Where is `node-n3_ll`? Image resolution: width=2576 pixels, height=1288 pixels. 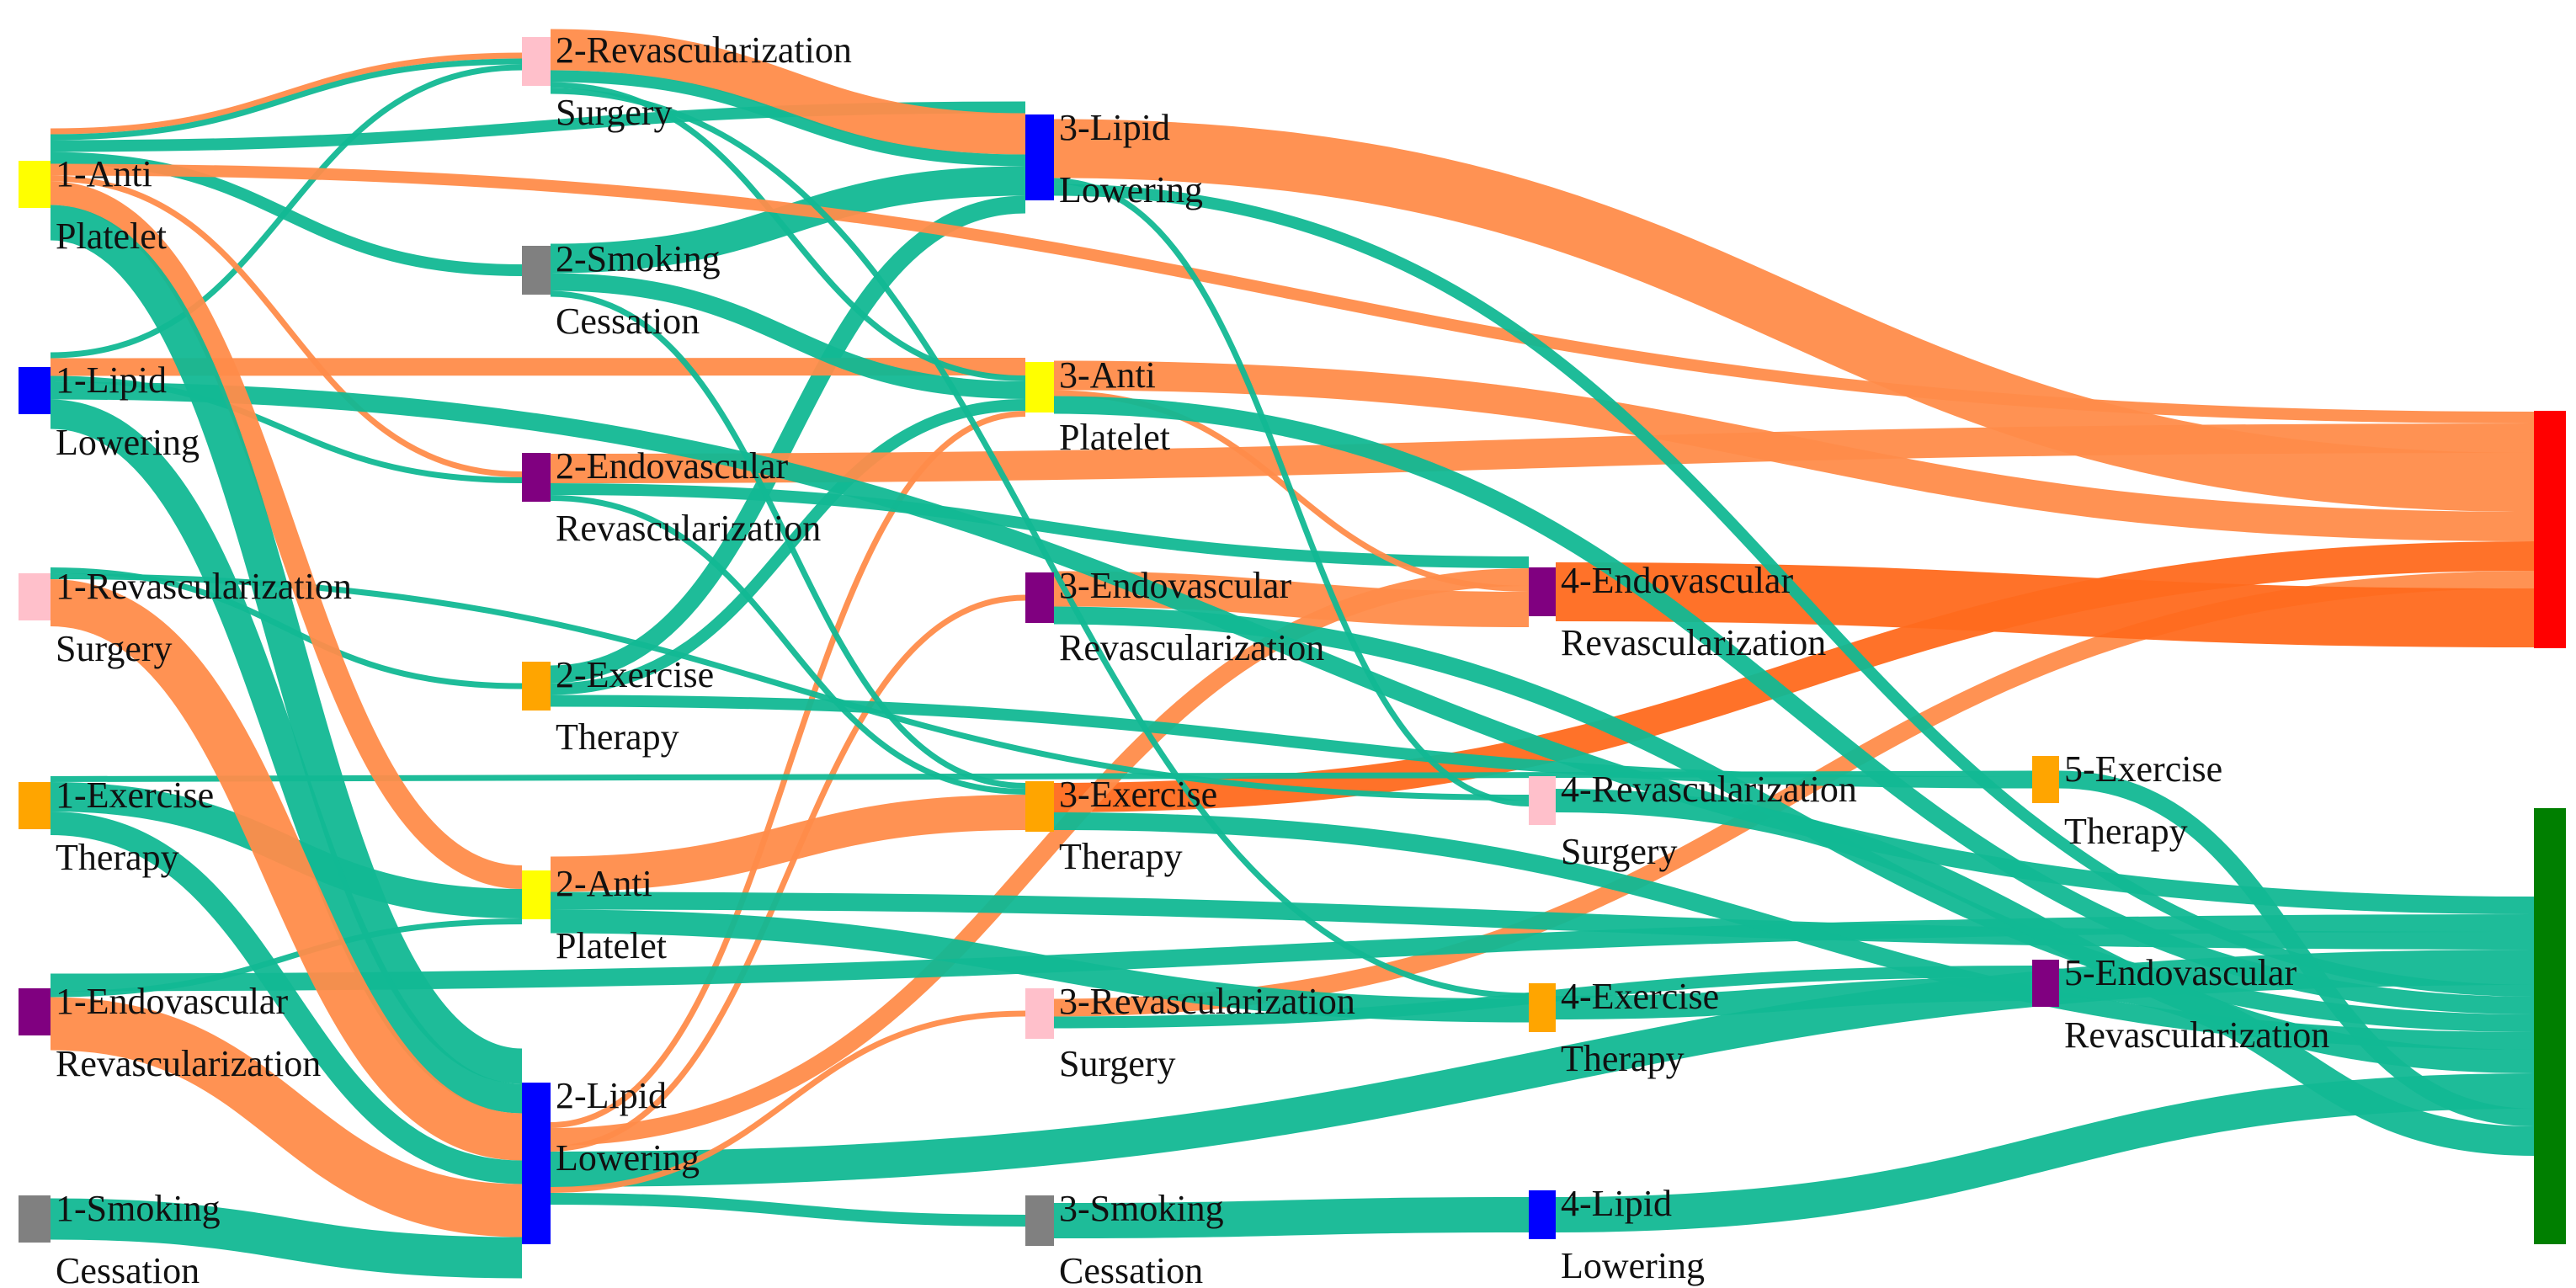 node-n3_ll is located at coordinates (1039, 157).